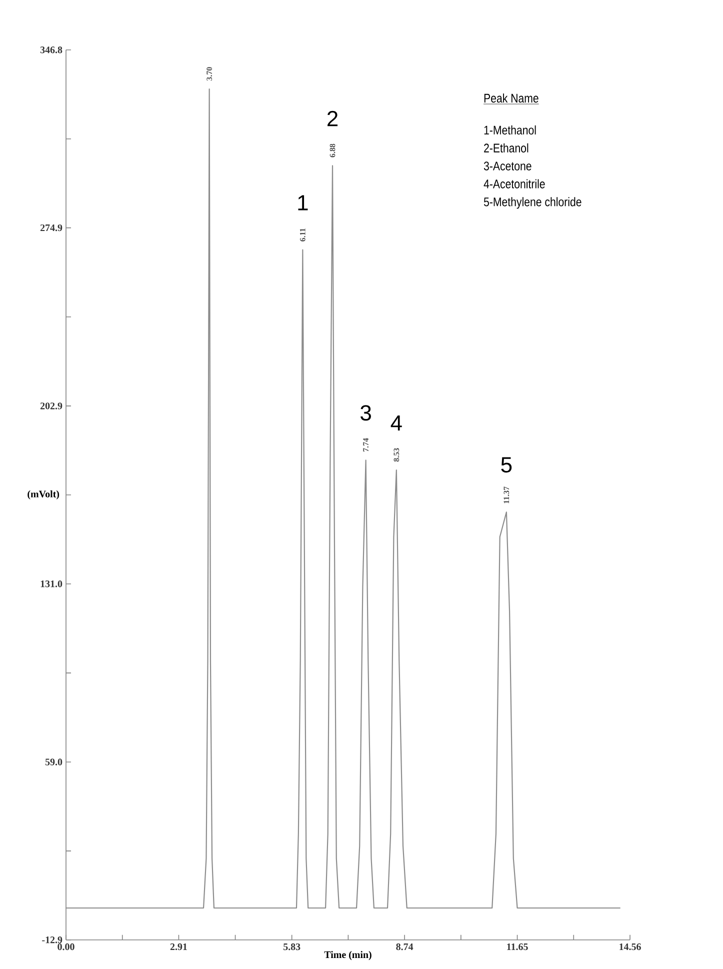 Image resolution: width=723 pixels, height=969 pixels. Describe the element at coordinates (508, 166) in the screenshot. I see `annotation: 3-Acetone` at that location.